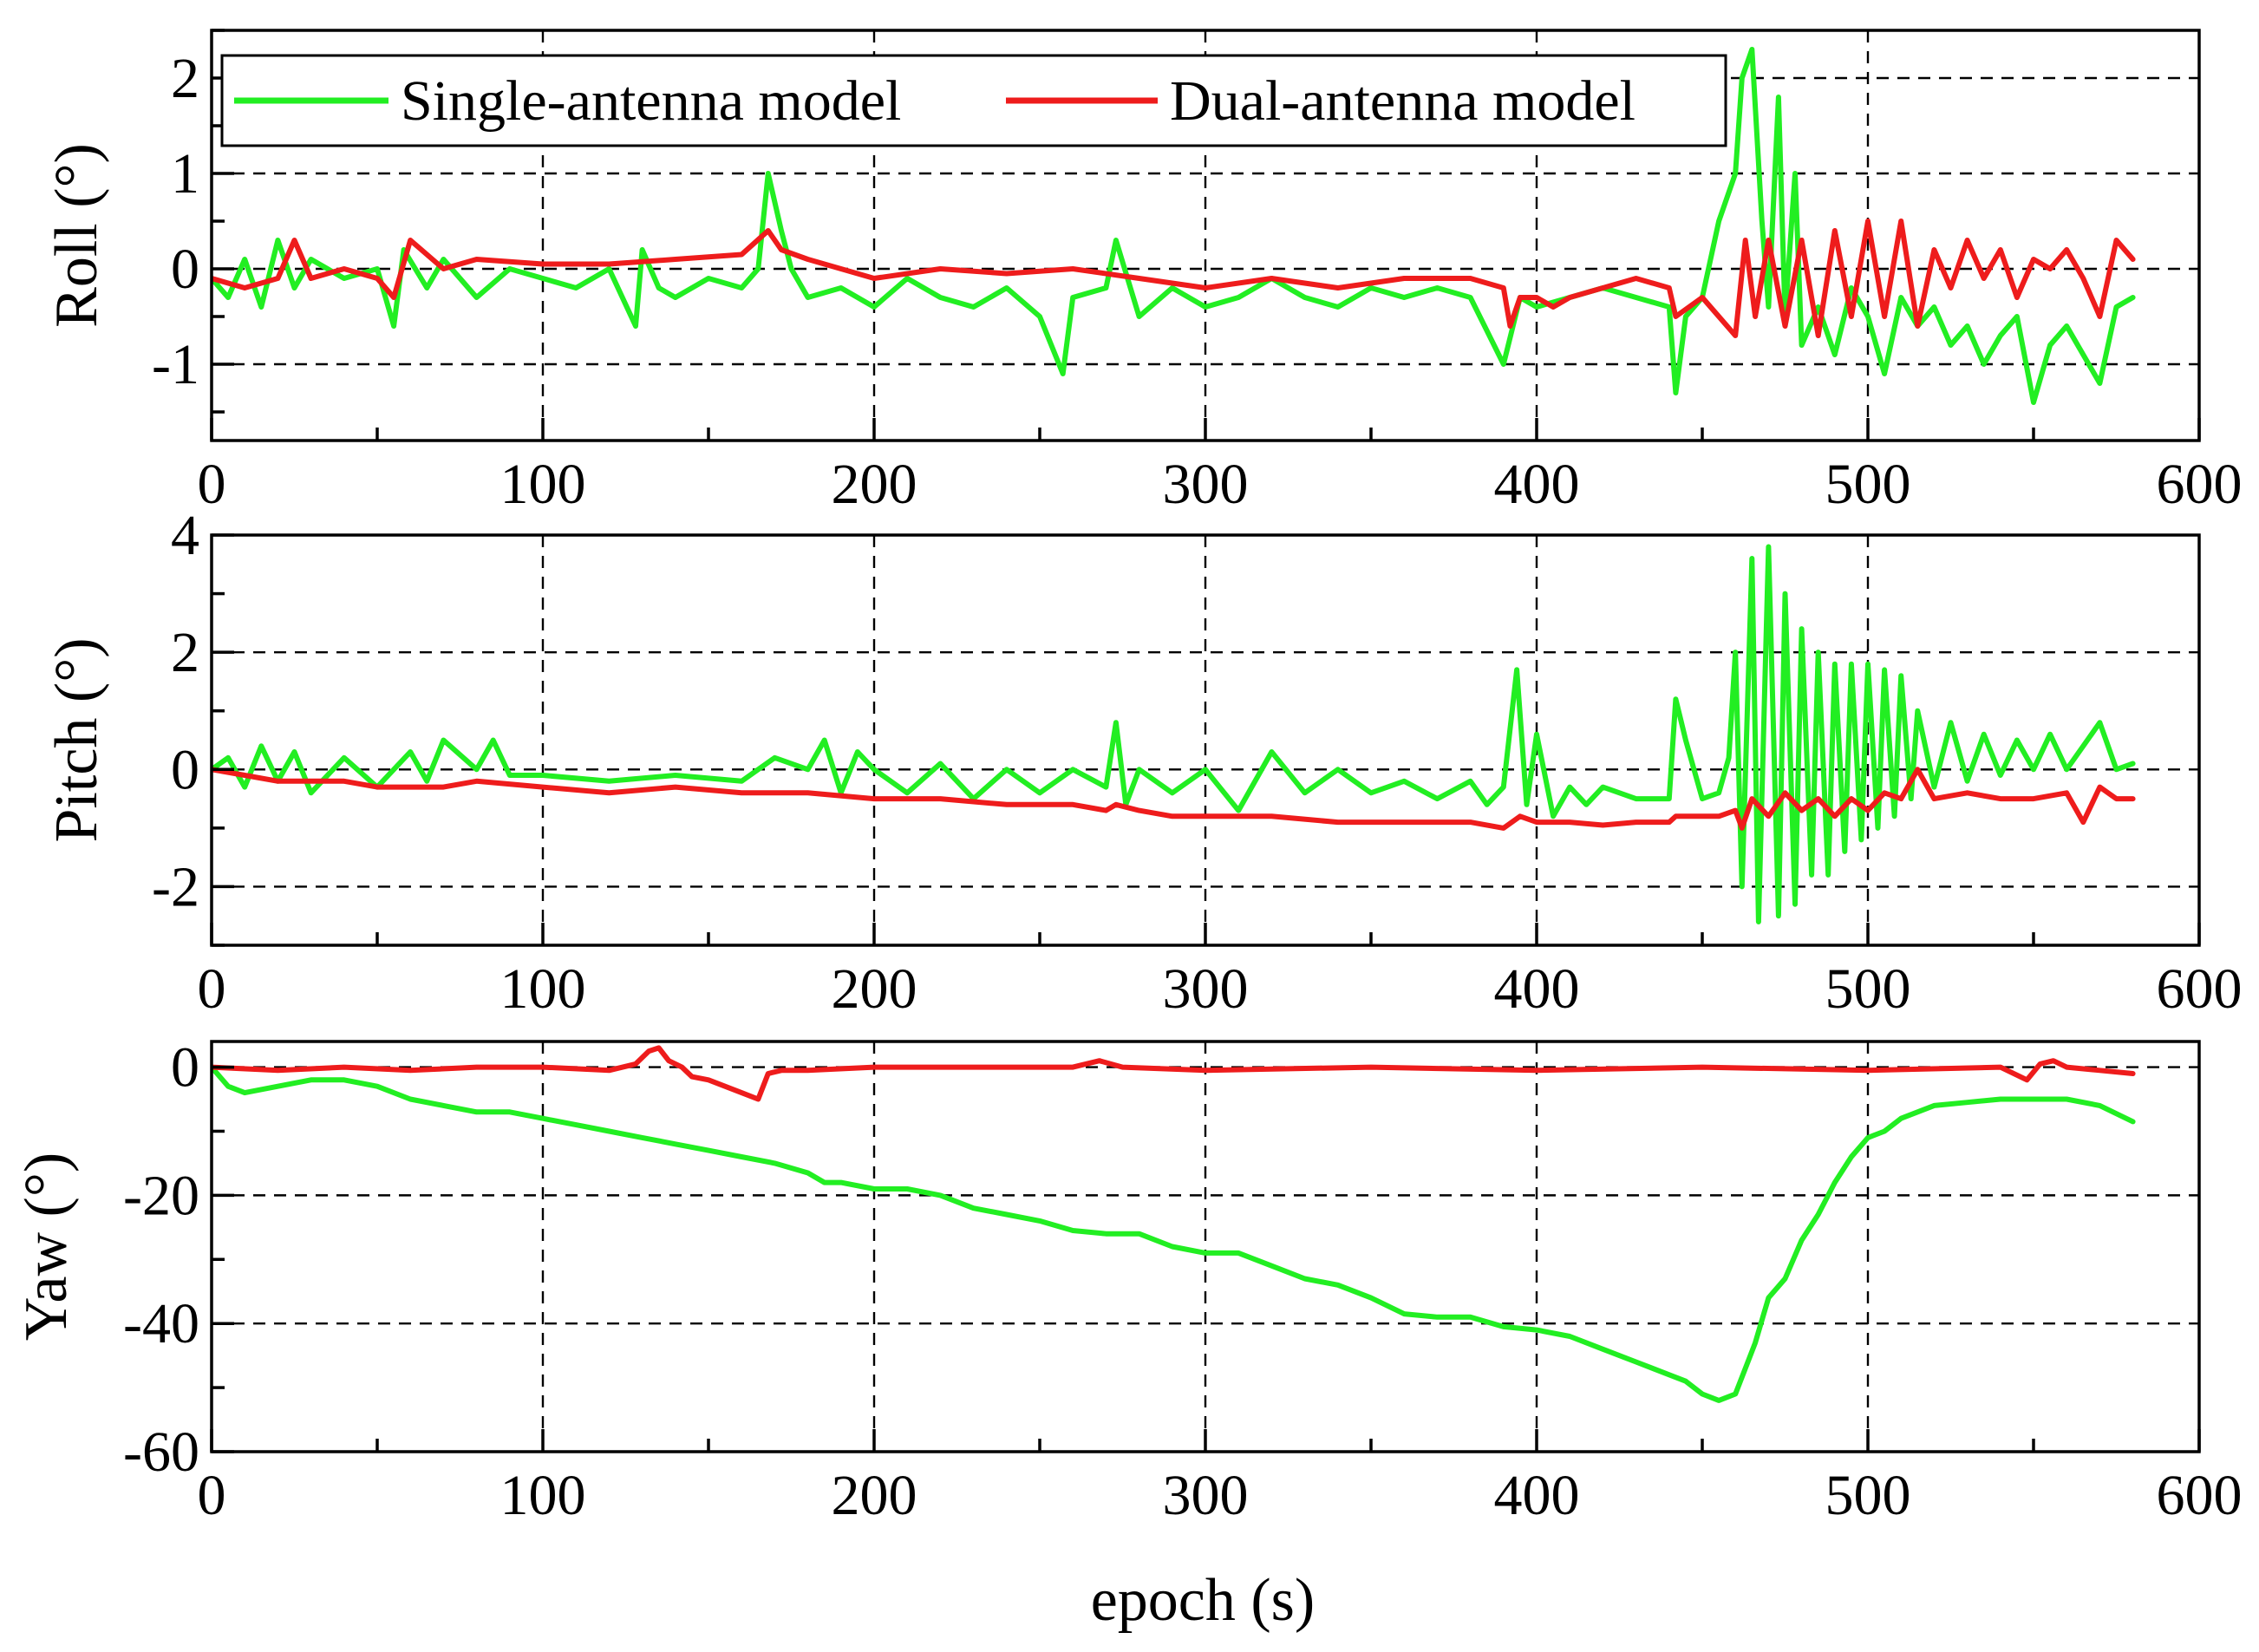  What do you see at coordinates (46, 1246) in the screenshot?
I see `yaw-y-axis-title: Yaw (°)` at bounding box center [46, 1246].